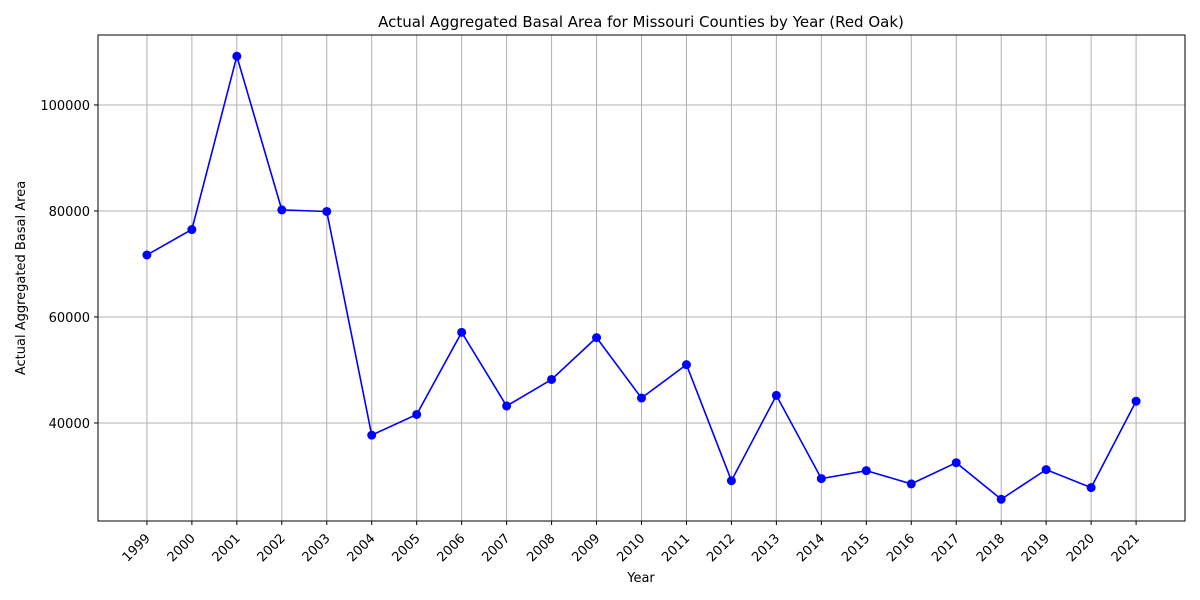 This screenshot has height=600, width=1200. Describe the element at coordinates (991, 548) in the screenshot. I see `x-tick-label: 2018` at that location.